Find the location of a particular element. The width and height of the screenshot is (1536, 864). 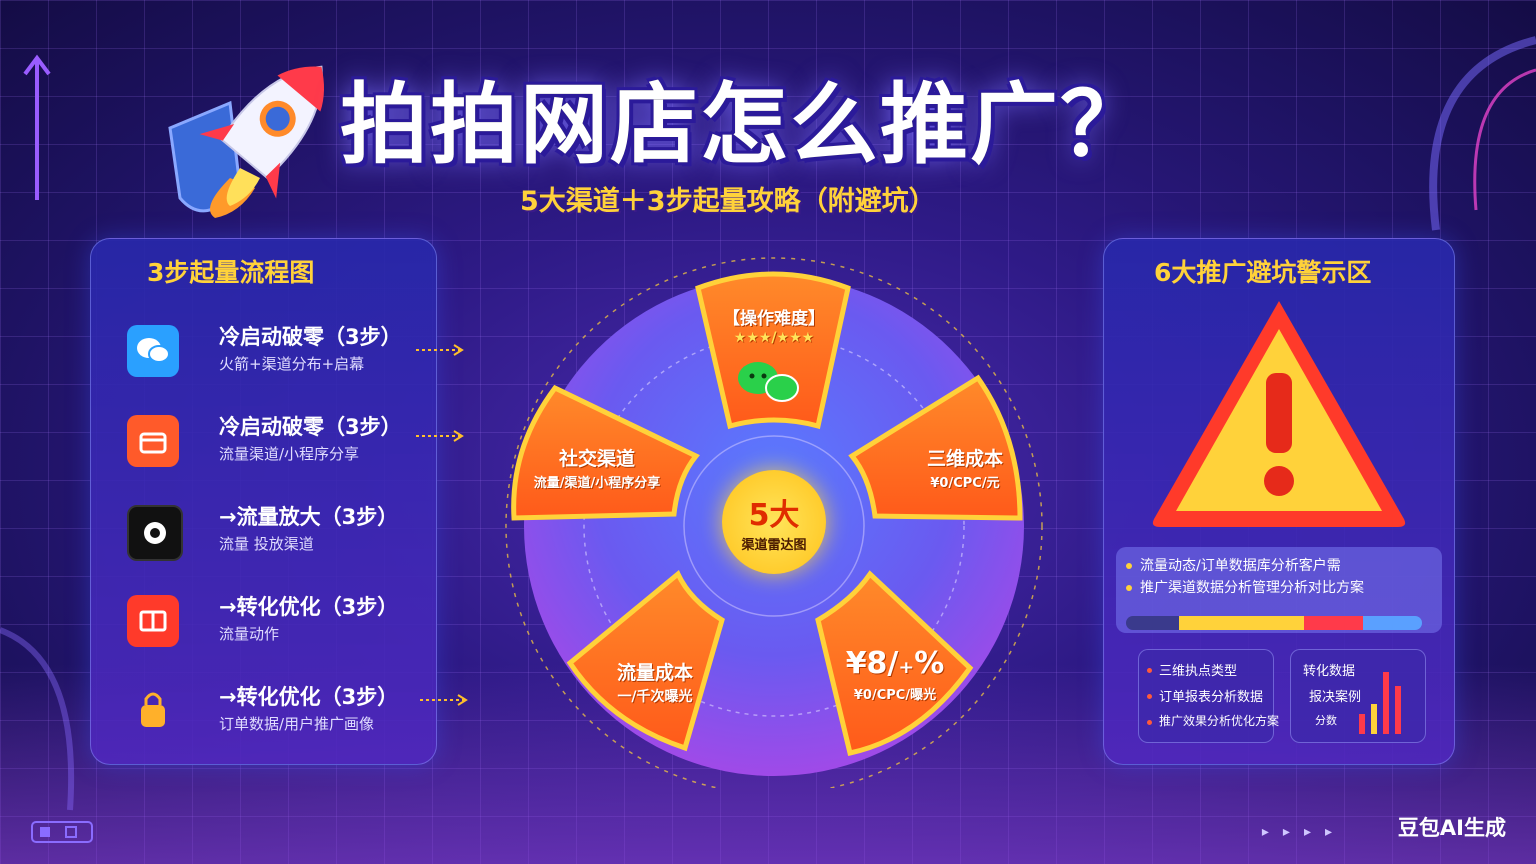

wheel-segment-percent is located at coordinates (894, 663).